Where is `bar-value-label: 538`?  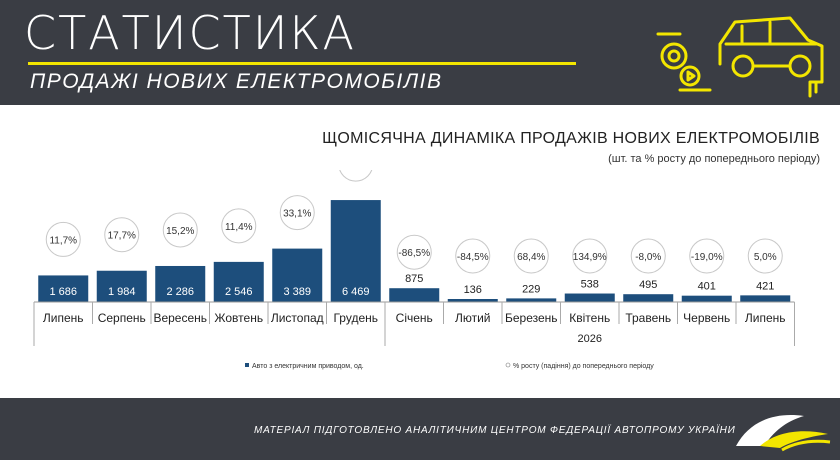 bar-value-label: 538 is located at coordinates (590, 285).